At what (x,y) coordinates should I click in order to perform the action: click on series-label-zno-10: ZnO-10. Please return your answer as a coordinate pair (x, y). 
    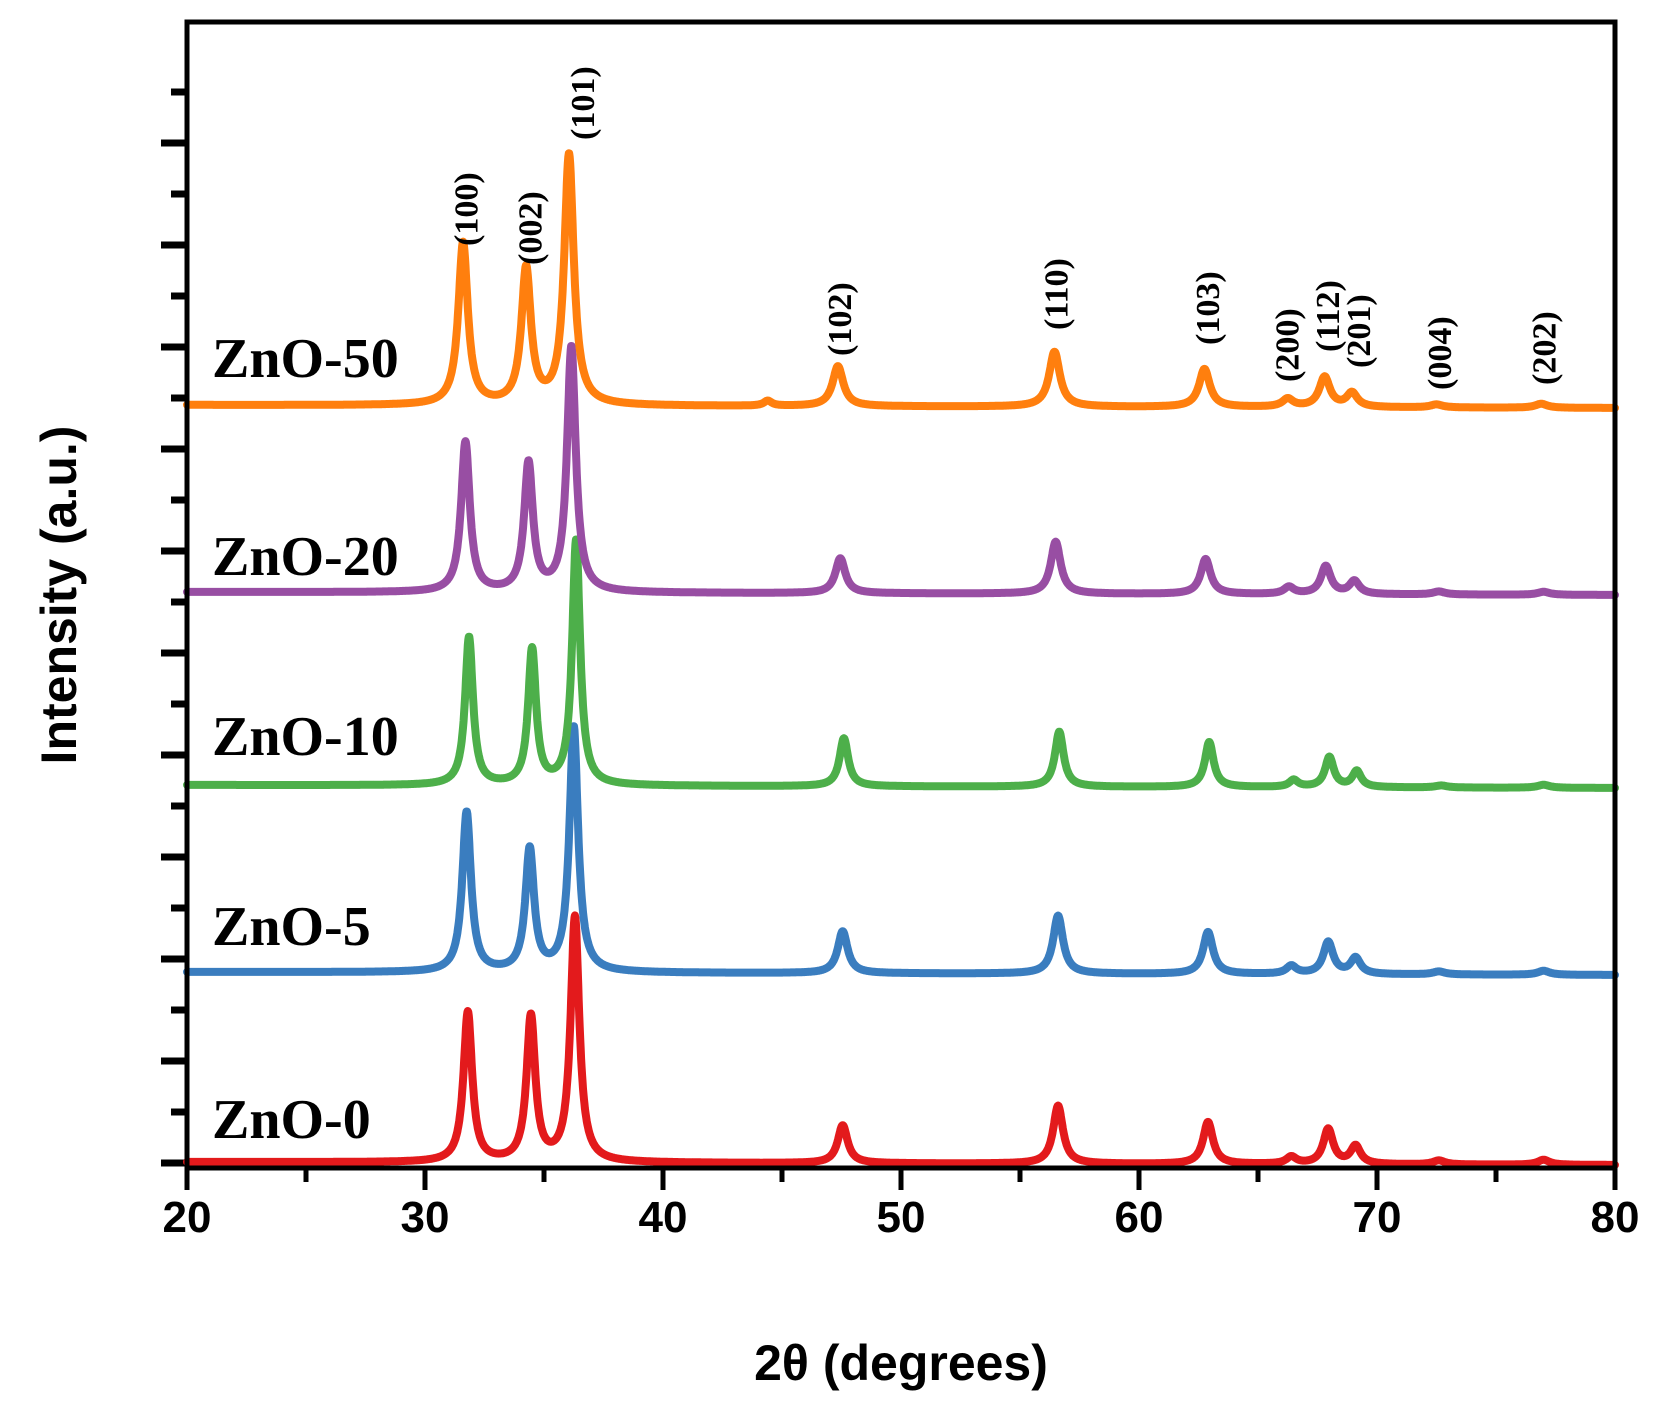
    Looking at the image, I should click on (305, 737).